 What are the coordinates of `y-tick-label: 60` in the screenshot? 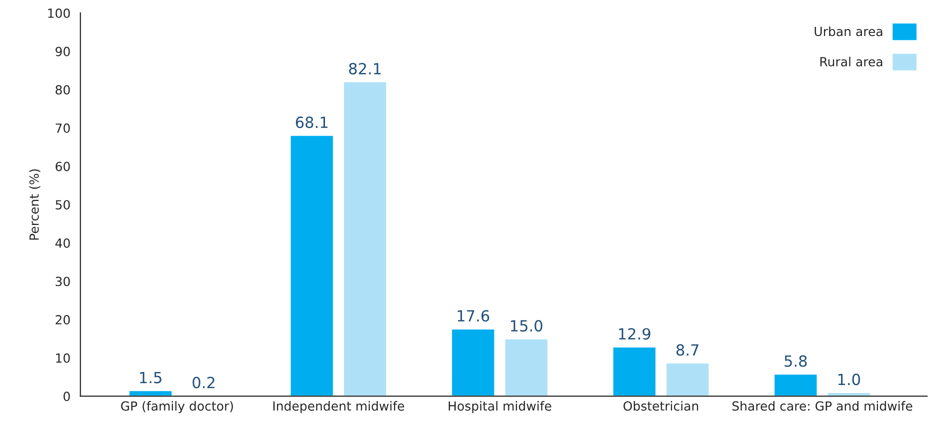 It's located at (63, 167).